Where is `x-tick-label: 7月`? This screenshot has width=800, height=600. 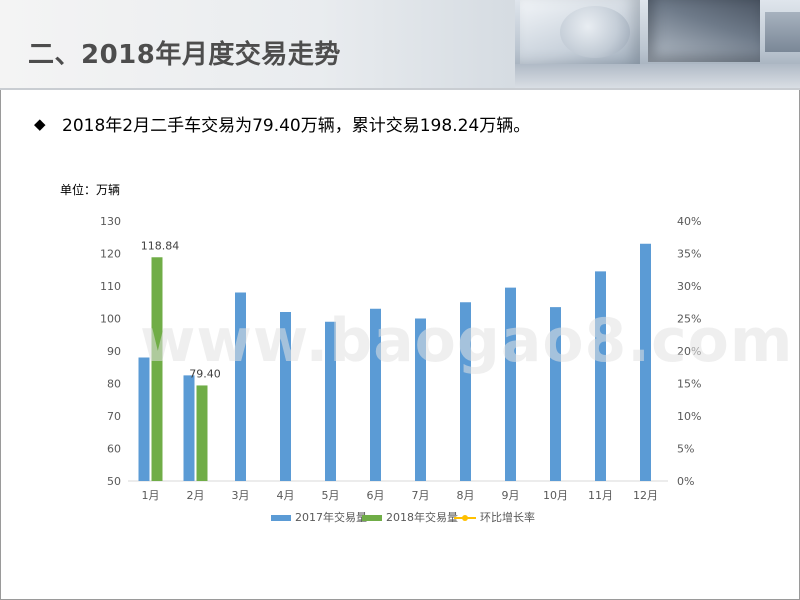
x-tick-label: 7月 is located at coordinates (421, 495).